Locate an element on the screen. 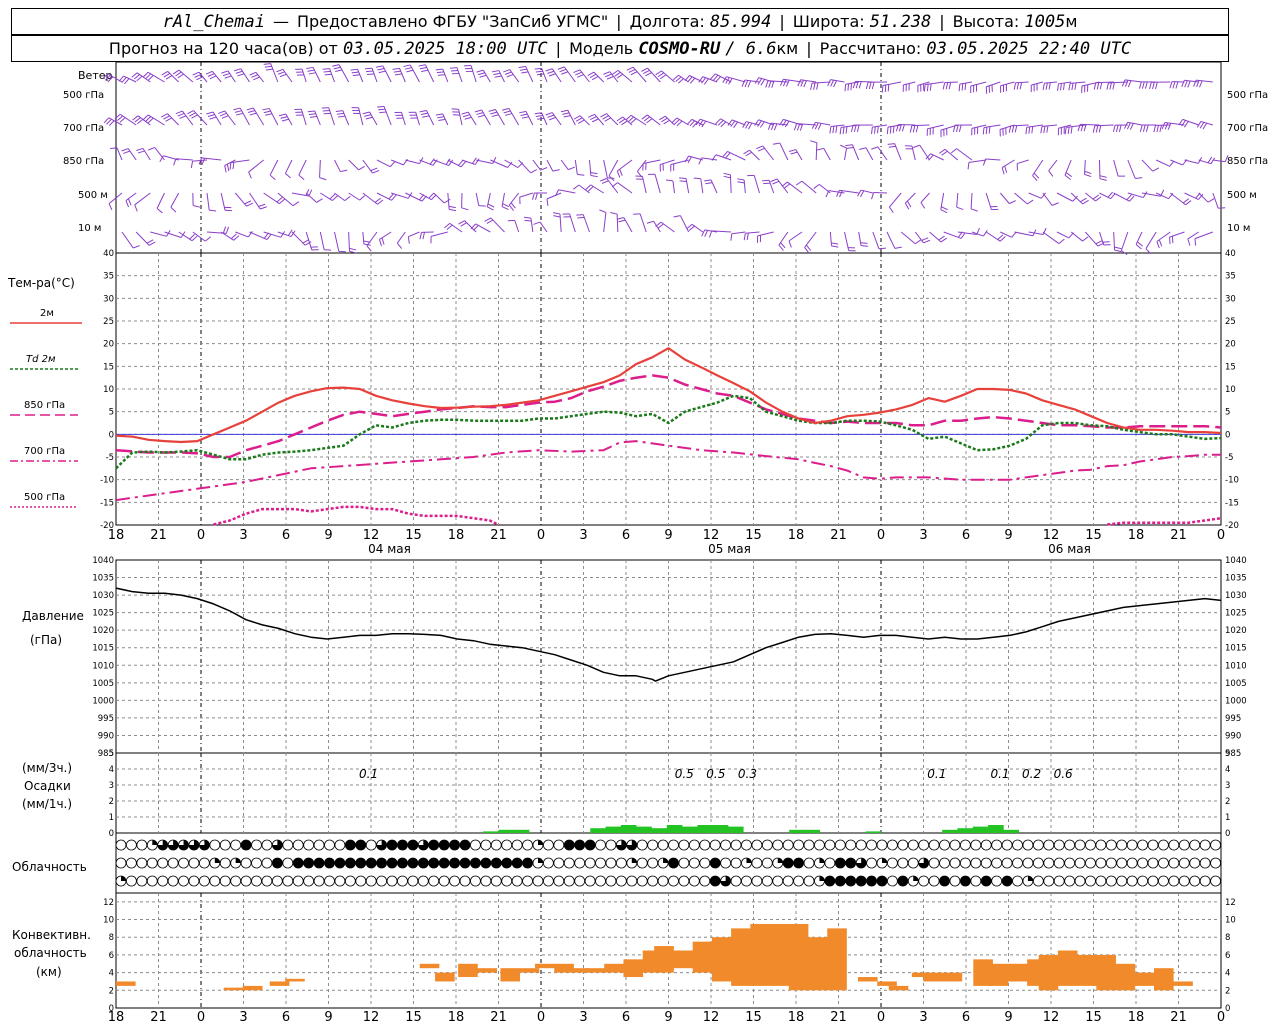 The image size is (1280, 1024). x-tick-label-bottom: 0 is located at coordinates (881, 1017).